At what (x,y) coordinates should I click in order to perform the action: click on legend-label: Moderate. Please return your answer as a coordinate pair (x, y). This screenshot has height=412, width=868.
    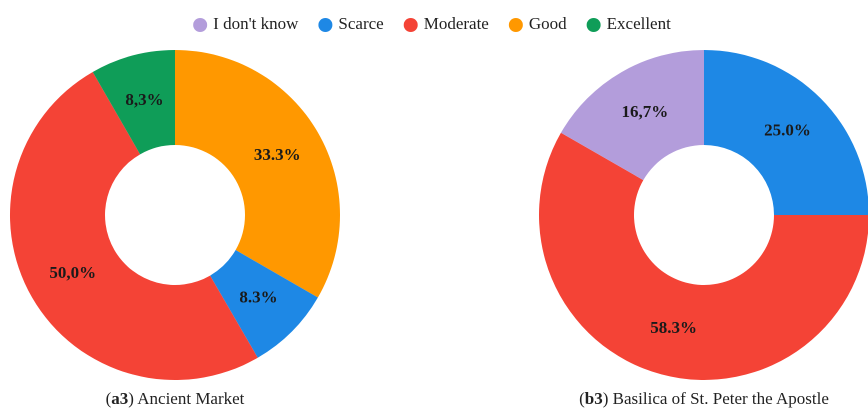
    Looking at the image, I should click on (456, 23).